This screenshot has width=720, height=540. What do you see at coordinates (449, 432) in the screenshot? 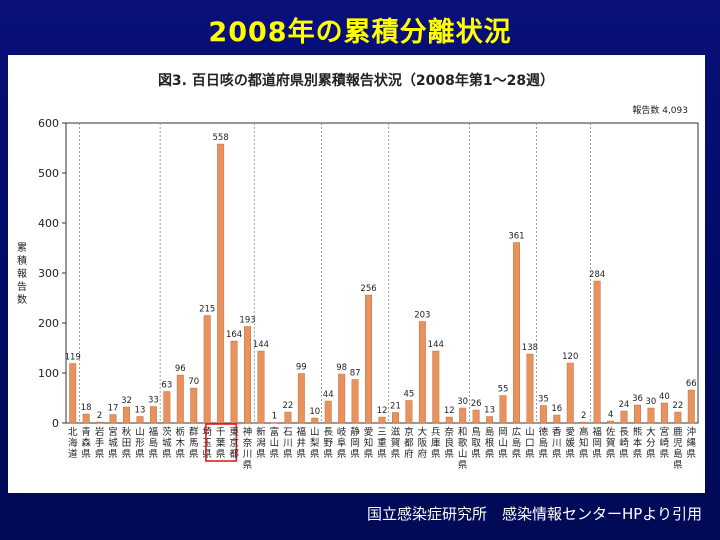
I see `category-label-char: 奈` at bounding box center [449, 432].